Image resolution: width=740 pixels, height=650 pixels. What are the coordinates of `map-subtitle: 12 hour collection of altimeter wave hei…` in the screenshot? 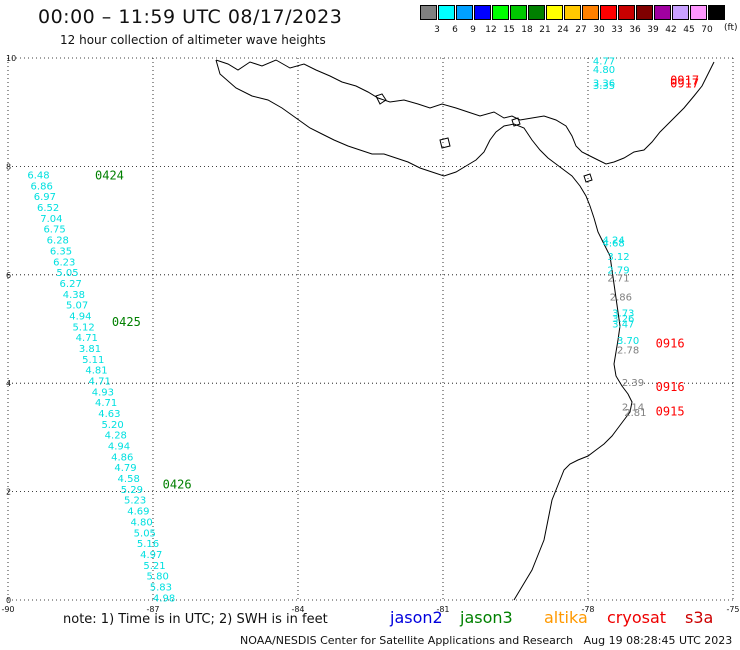 It's located at (193, 40).